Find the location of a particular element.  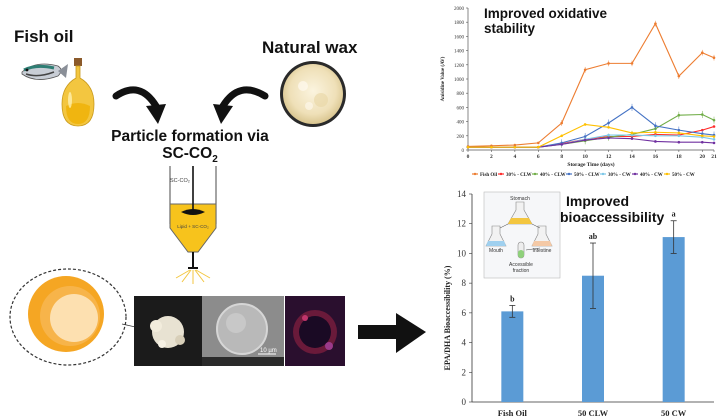

y-tick-label: 600 is located at coordinates (461, 108).